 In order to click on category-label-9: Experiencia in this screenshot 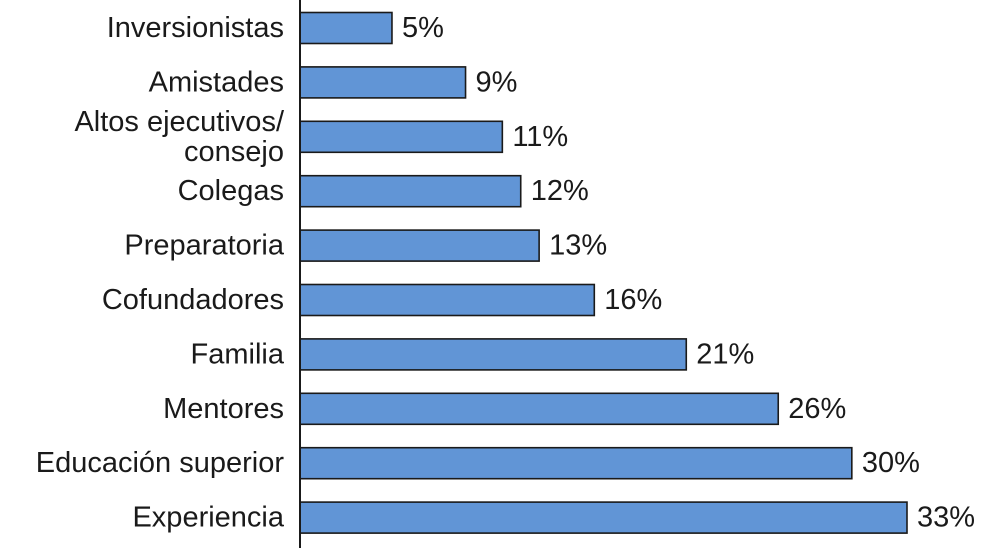, I will do `click(208, 518)`.